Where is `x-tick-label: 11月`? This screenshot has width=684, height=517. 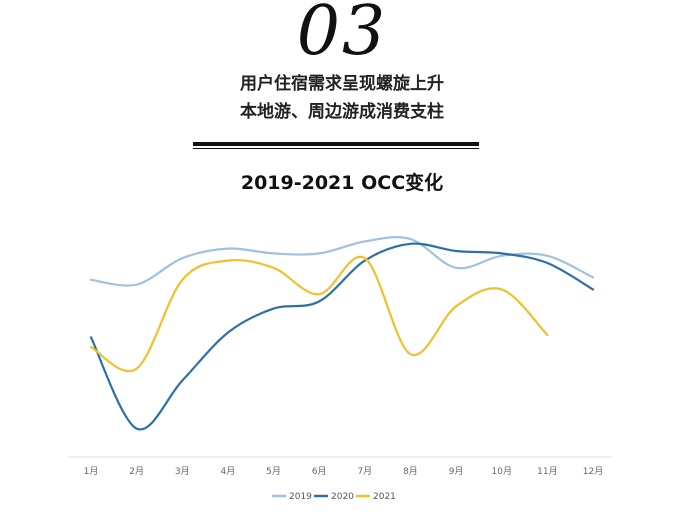 x-tick-label: 11月 is located at coordinates (547, 471).